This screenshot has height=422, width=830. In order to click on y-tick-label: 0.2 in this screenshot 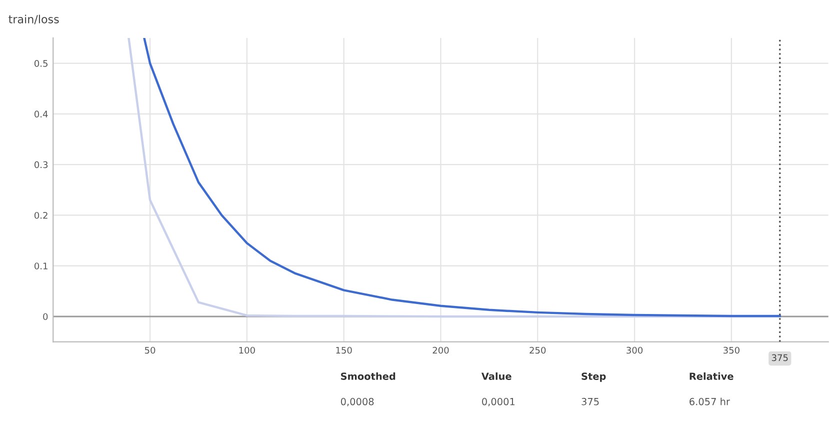, I will do `click(41, 215)`.